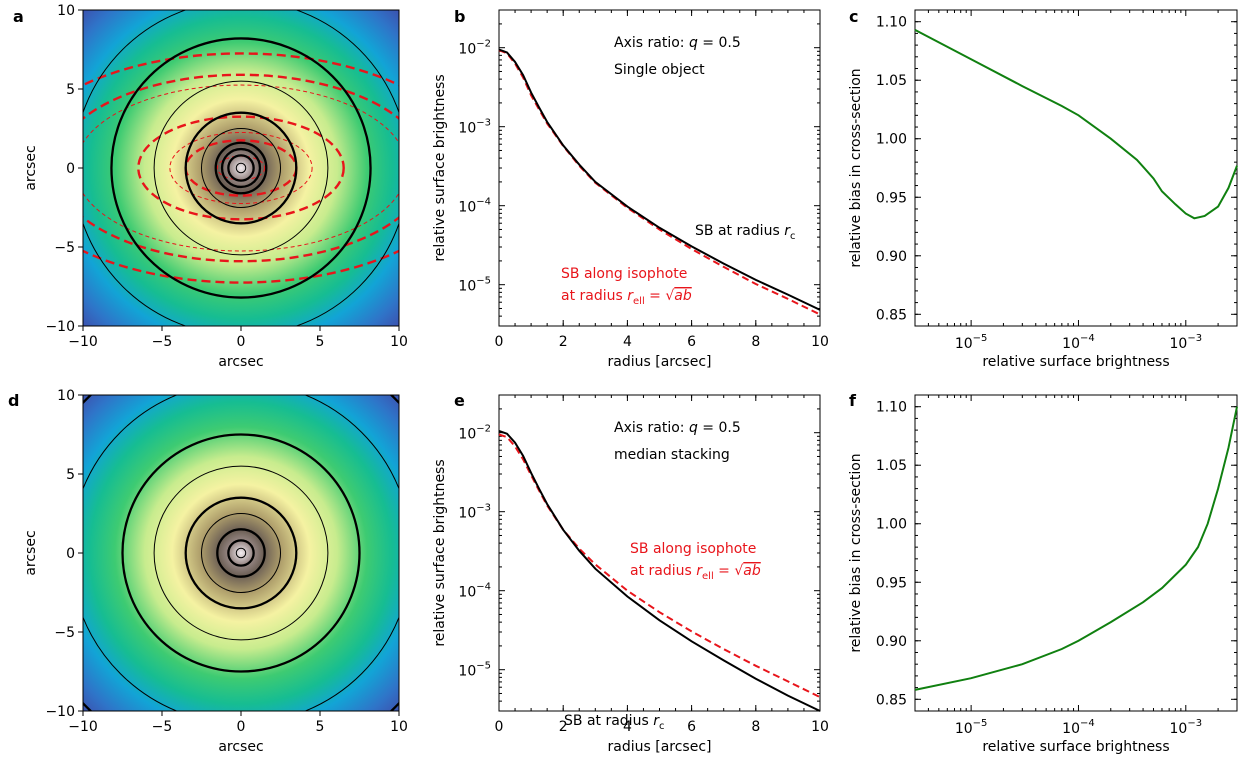  What do you see at coordinates (659, 70) in the screenshot?
I see `object-text: Single object` at bounding box center [659, 70].